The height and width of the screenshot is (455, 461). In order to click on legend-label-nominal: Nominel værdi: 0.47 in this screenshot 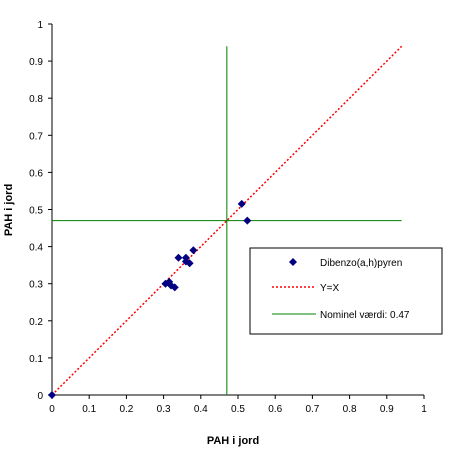, I will do `click(365, 315)`.